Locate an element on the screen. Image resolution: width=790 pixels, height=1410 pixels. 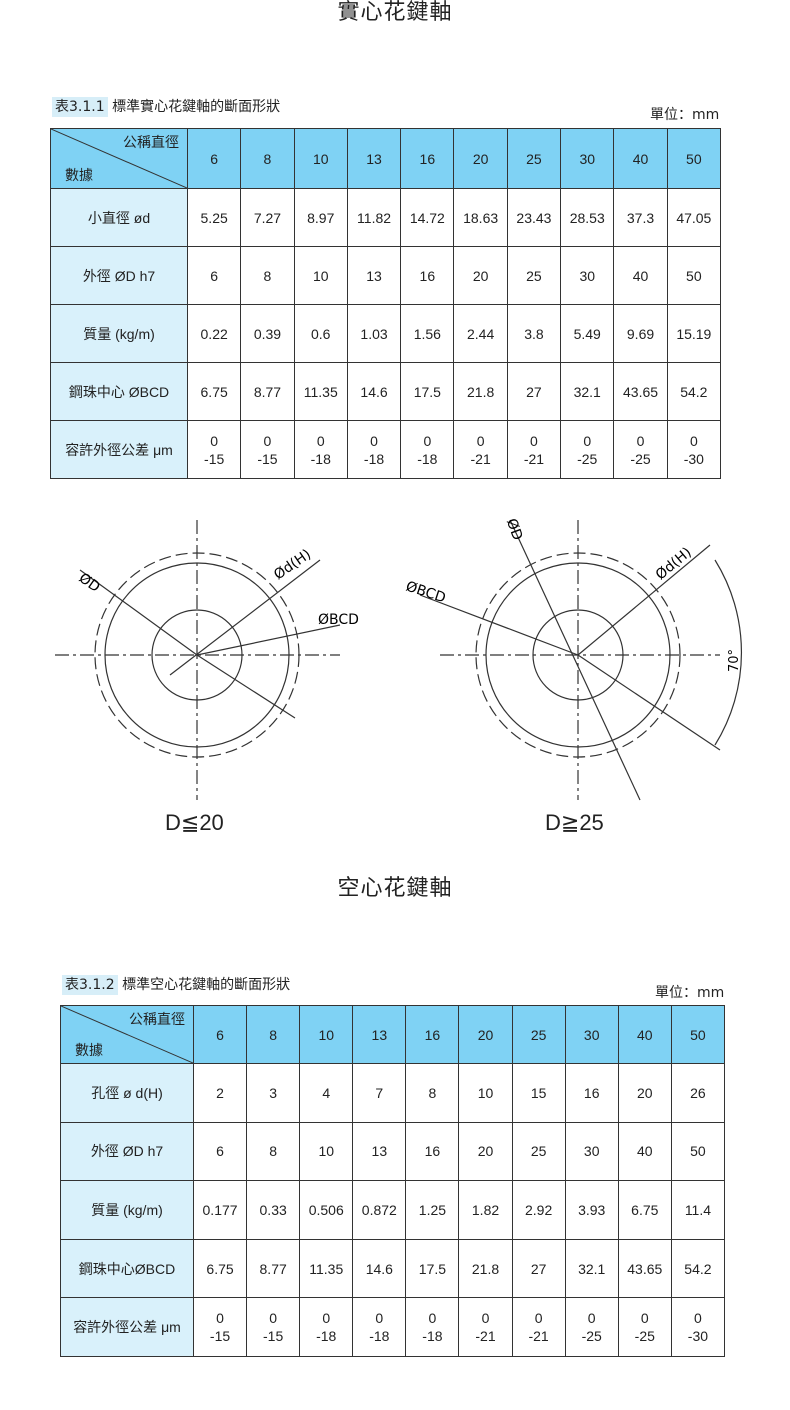
row-label: 鋼珠中心 ØBCD is located at coordinates (119, 391).